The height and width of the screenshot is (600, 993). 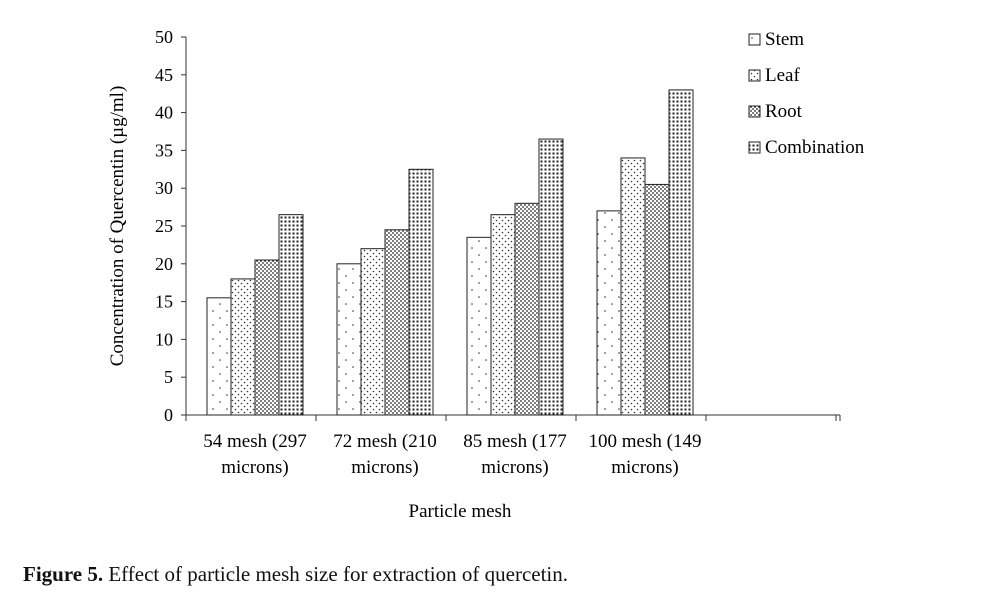 What do you see at coordinates (384, 441) in the screenshot?
I see `x-tick-label: 72 mesh (210` at bounding box center [384, 441].